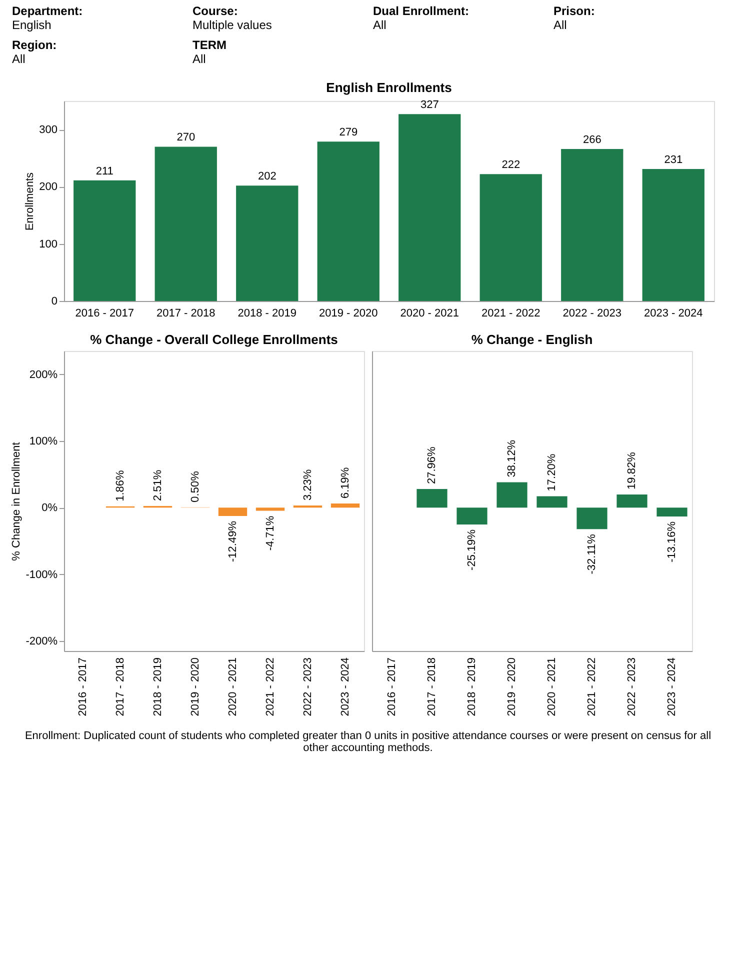 Image resolution: width=736 pixels, height=980 pixels. What do you see at coordinates (472, 549) in the screenshot?
I see `data-label: -25.19%` at bounding box center [472, 549].